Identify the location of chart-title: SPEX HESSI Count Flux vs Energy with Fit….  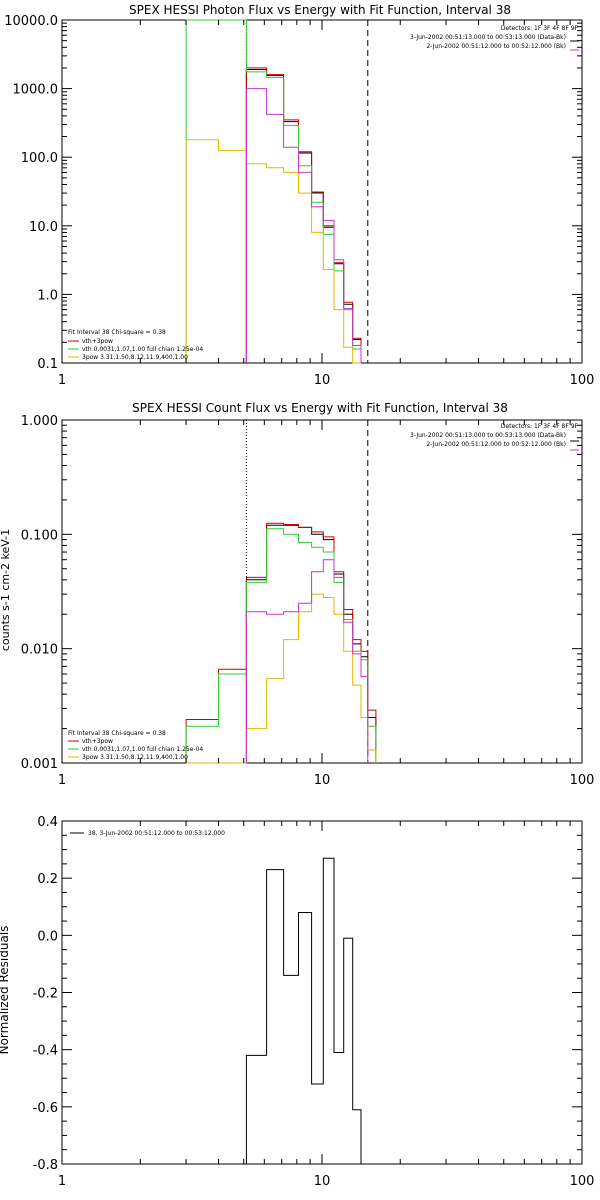
(320, 408).